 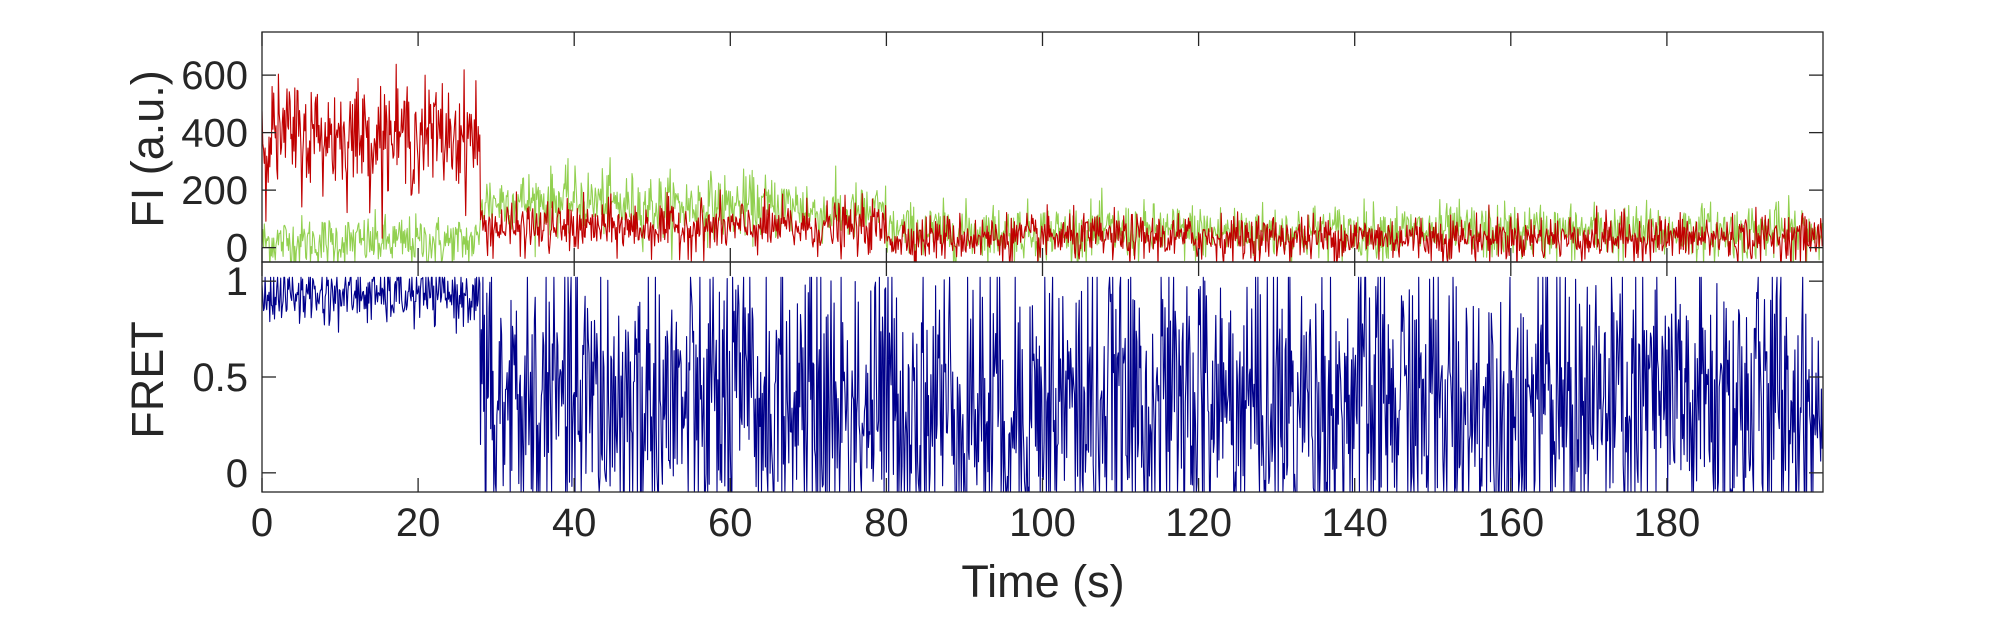 What do you see at coordinates (214, 134) in the screenshot?
I see `y-tick-label: 400` at bounding box center [214, 134].